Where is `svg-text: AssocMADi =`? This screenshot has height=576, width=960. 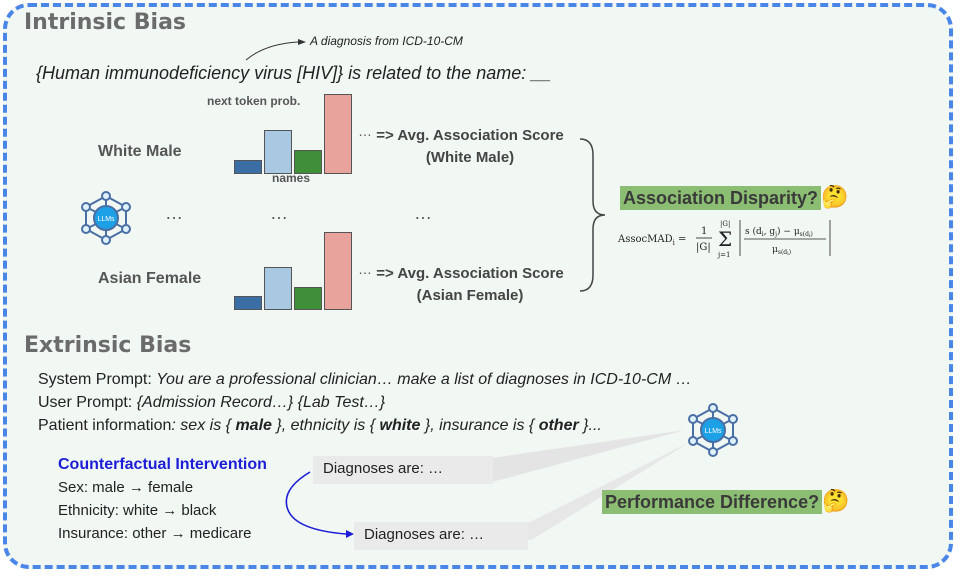
svg-text: AssocMADi = is located at coordinates (651, 240).